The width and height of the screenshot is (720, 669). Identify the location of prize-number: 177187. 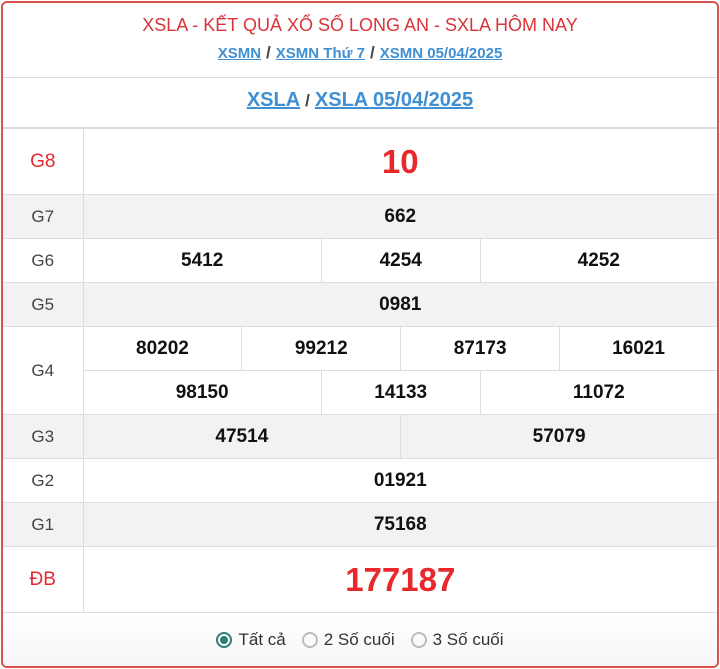
(399, 579).